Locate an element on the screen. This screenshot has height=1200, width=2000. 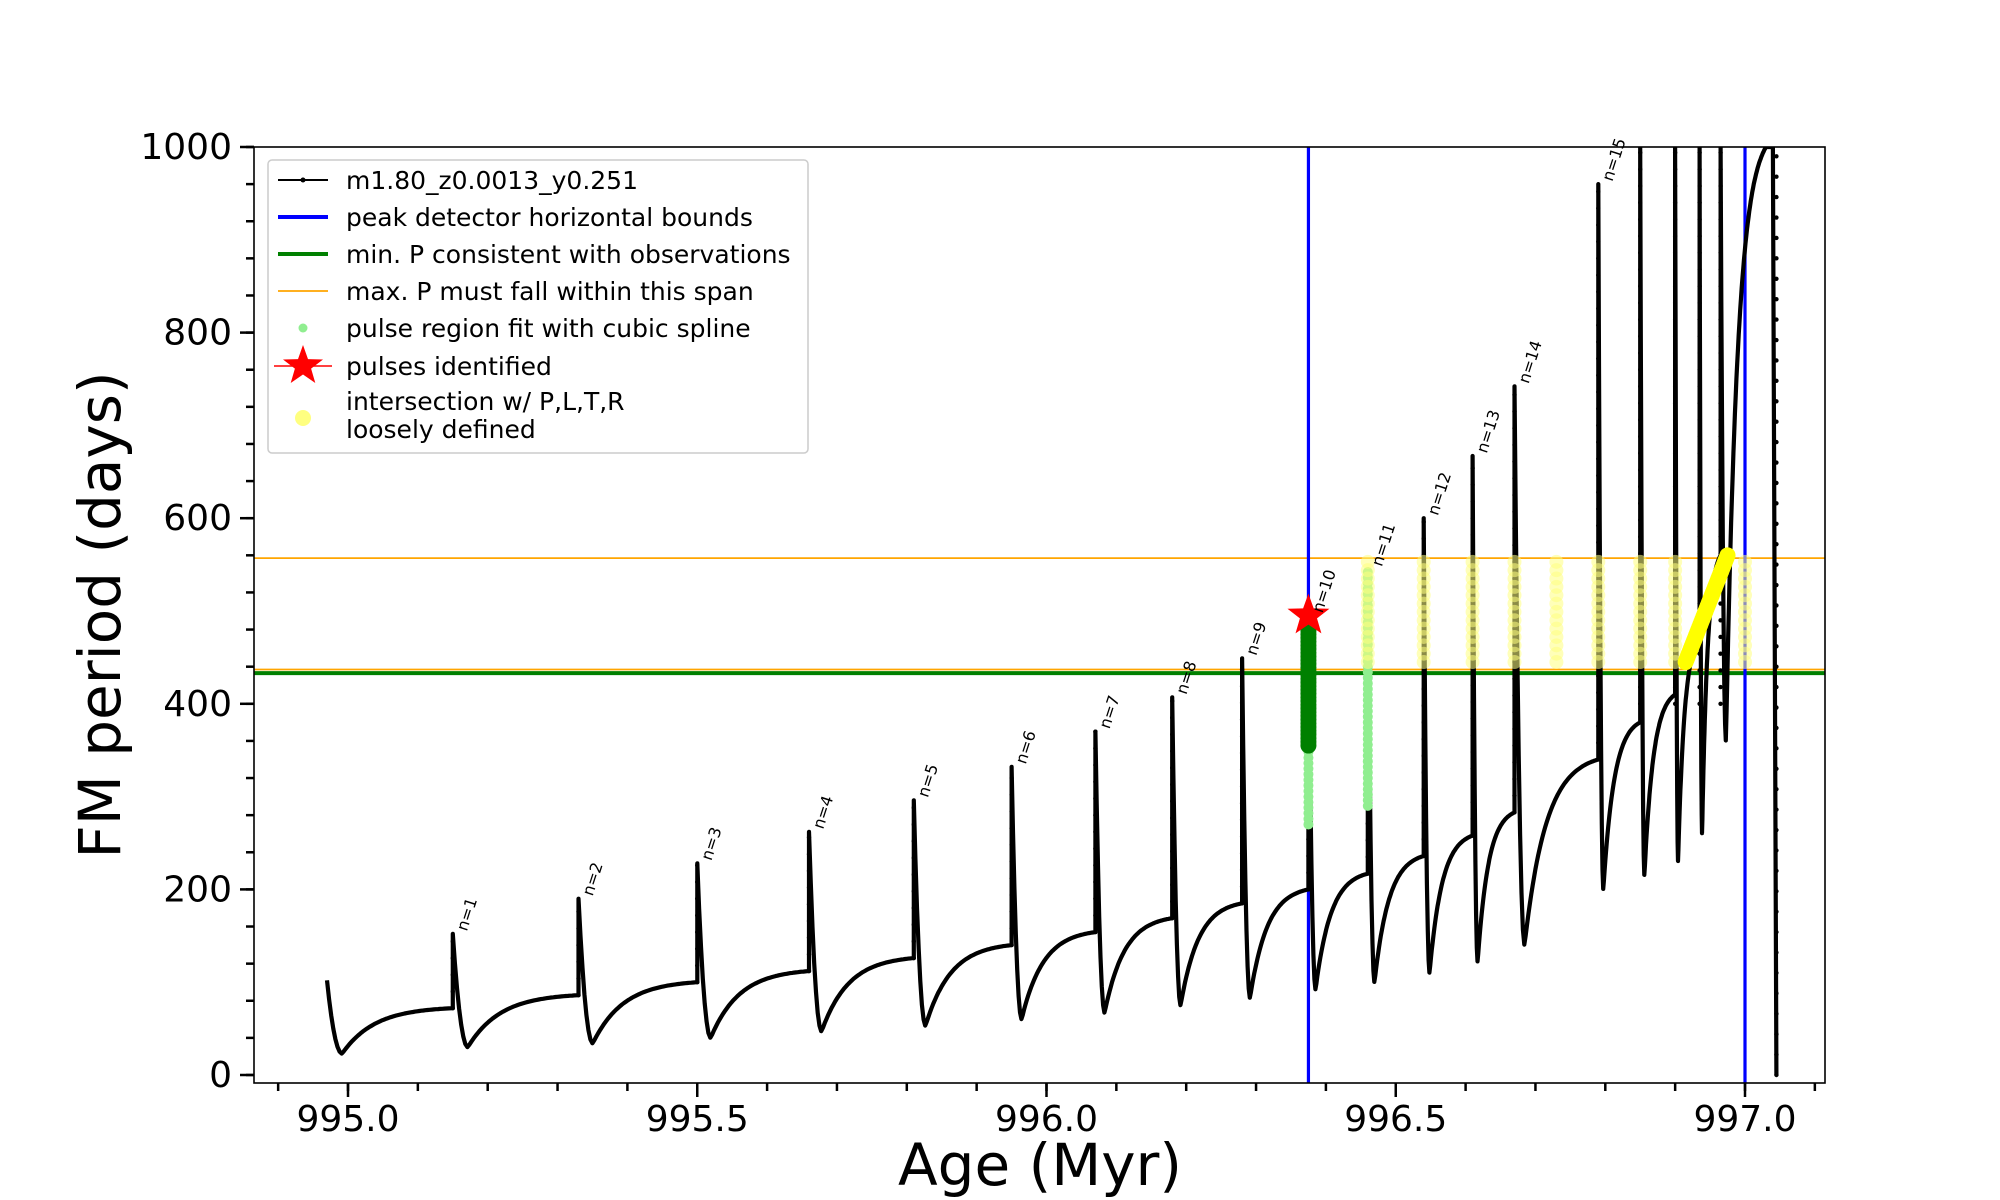
y-tick-label: 1000 is located at coordinates (186, 147).